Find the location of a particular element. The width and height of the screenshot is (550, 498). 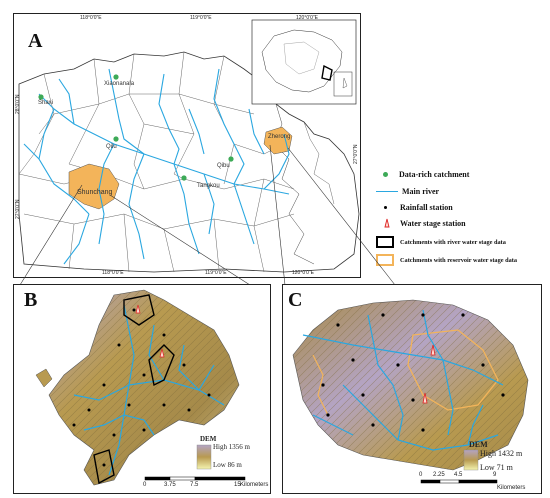

place-xiaonanala: Xiaonanala is located at coordinates (119, 84).